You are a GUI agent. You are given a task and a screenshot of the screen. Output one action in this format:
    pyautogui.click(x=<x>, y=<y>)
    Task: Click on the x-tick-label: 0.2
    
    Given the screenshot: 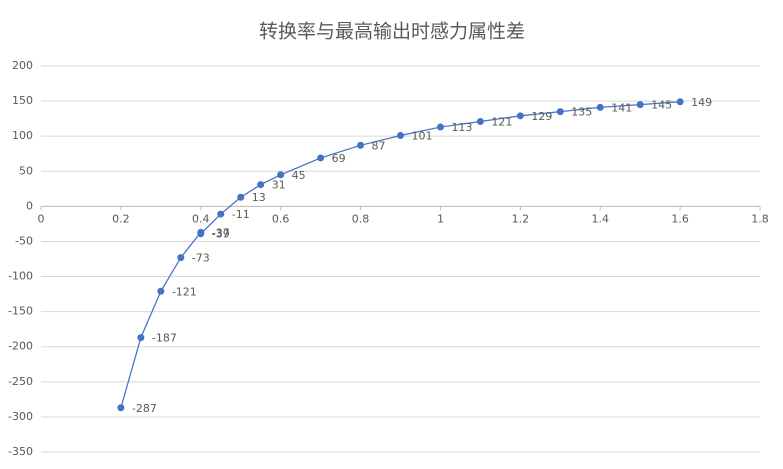 What is the action you would take?
    pyautogui.click(x=121, y=218)
    